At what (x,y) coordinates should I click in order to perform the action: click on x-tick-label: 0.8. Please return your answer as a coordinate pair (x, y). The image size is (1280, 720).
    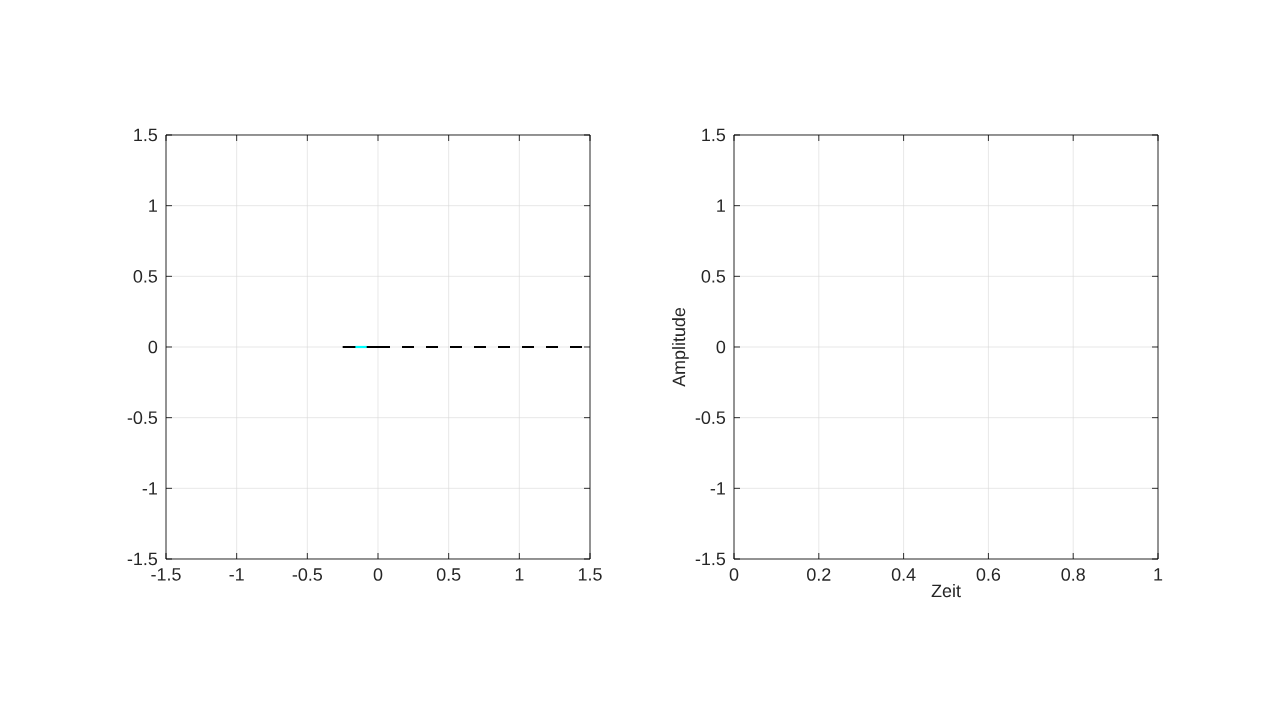
    Looking at the image, I should click on (1073, 574).